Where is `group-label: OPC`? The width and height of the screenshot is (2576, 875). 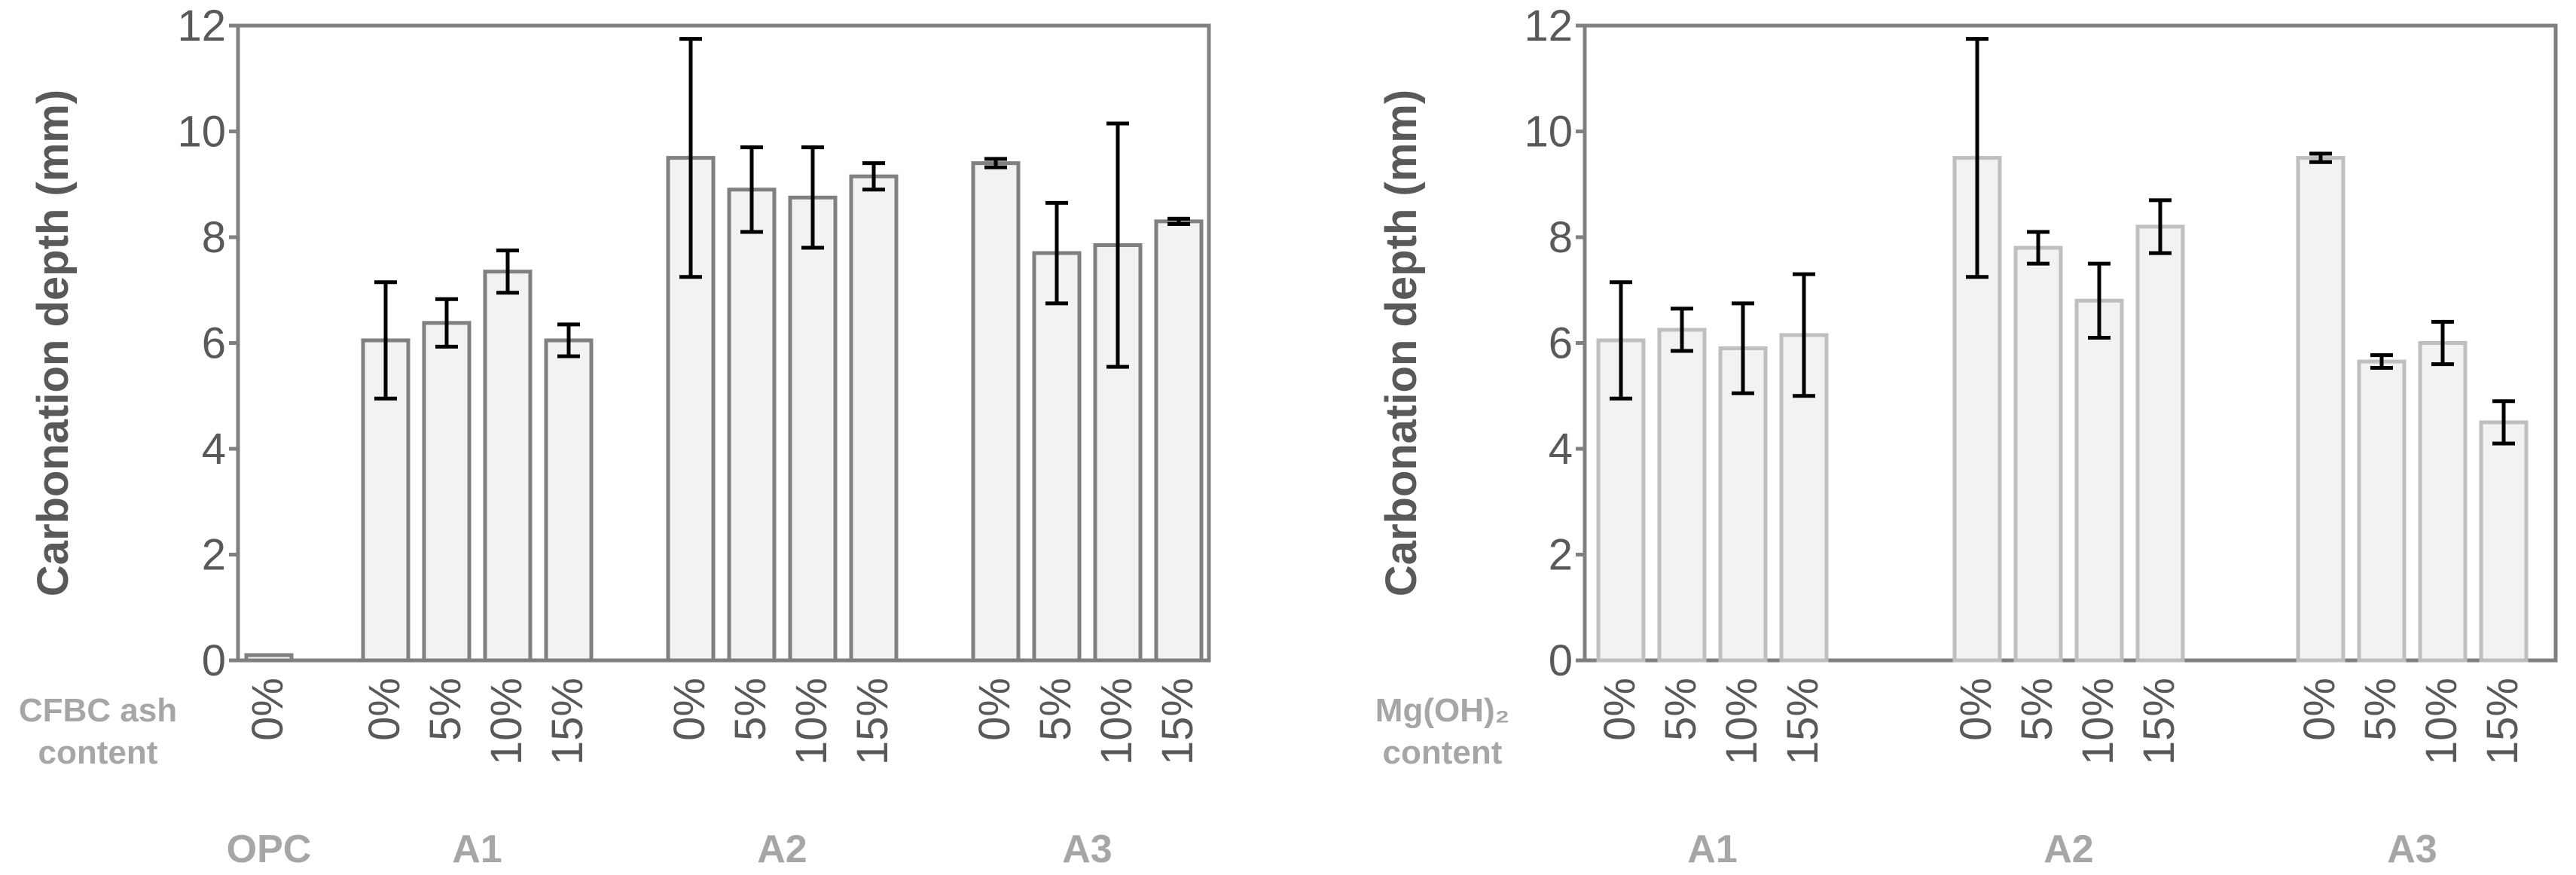
group-label: OPC is located at coordinates (270, 849).